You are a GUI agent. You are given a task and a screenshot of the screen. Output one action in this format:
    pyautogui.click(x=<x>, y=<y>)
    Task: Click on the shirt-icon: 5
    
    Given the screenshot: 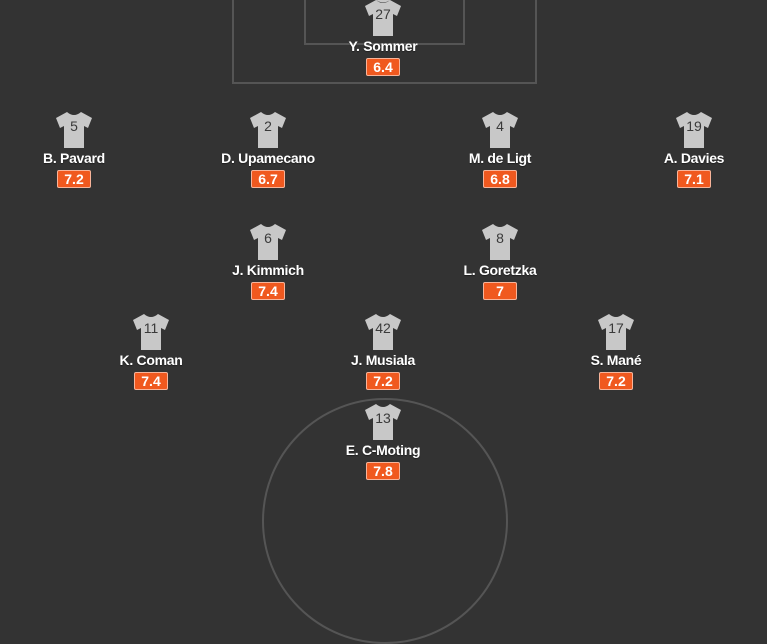 What is the action you would take?
    pyautogui.click(x=74, y=130)
    